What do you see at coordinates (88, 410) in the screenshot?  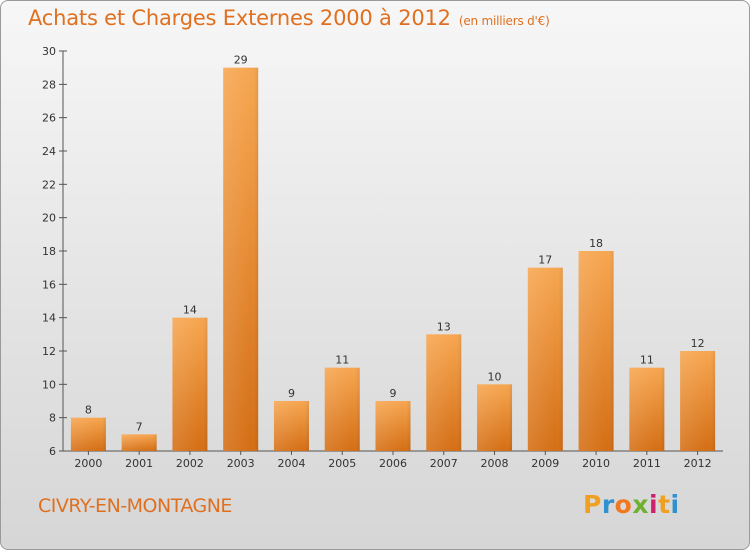 I see `value-label-2000: 8` at bounding box center [88, 410].